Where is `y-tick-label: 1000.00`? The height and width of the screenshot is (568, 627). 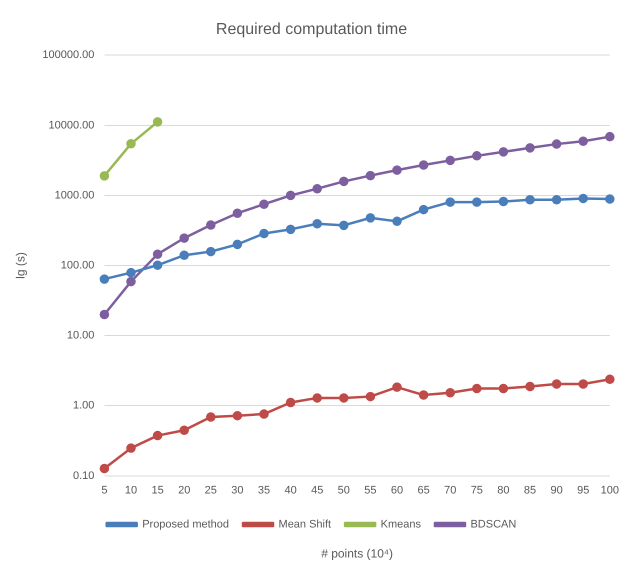 y-tick-label: 1000.00 is located at coordinates (74, 195).